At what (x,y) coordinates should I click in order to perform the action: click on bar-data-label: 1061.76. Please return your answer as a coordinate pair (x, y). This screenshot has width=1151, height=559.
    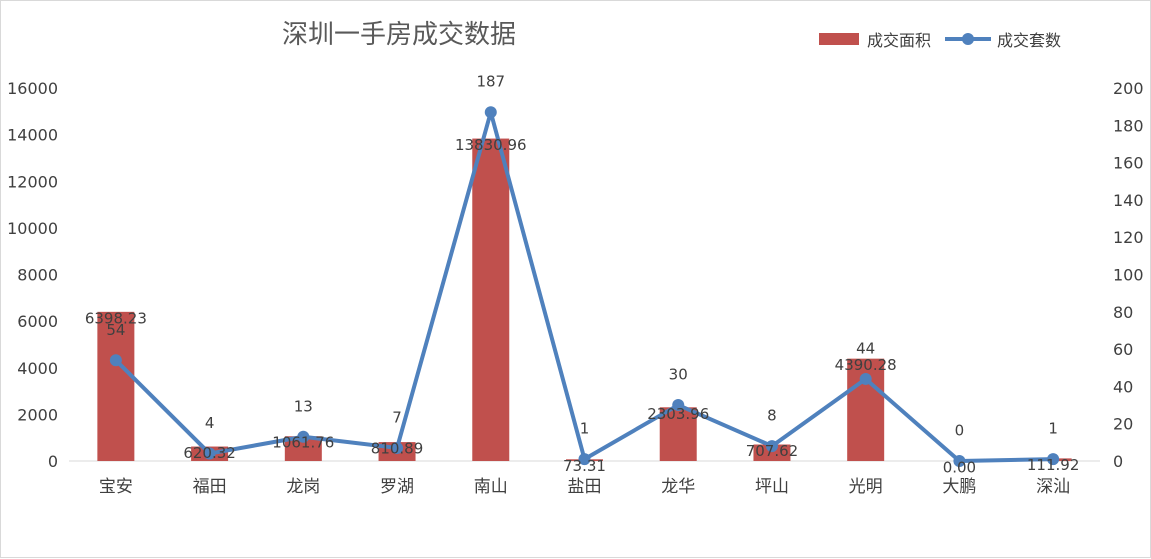
    Looking at the image, I should click on (303, 443).